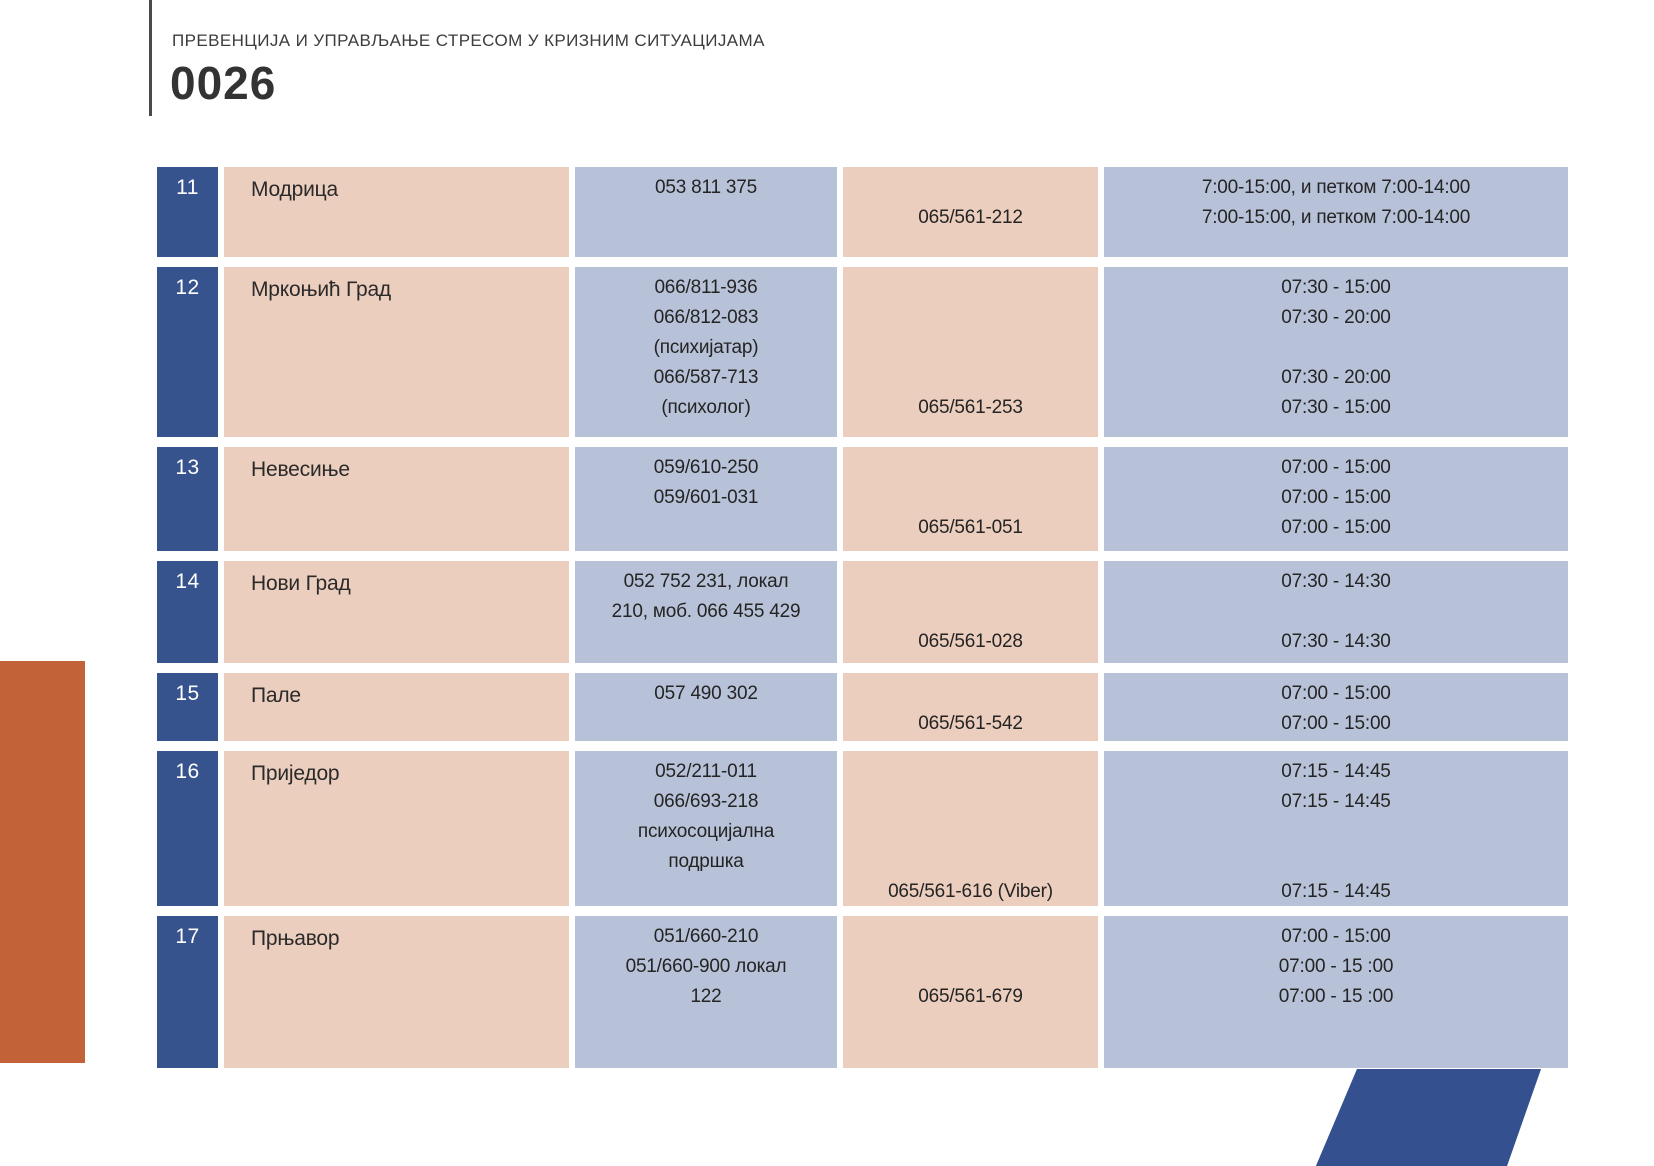  Describe the element at coordinates (396, 352) in the screenshot. I see `city-cell: Мркоњић Град` at that location.